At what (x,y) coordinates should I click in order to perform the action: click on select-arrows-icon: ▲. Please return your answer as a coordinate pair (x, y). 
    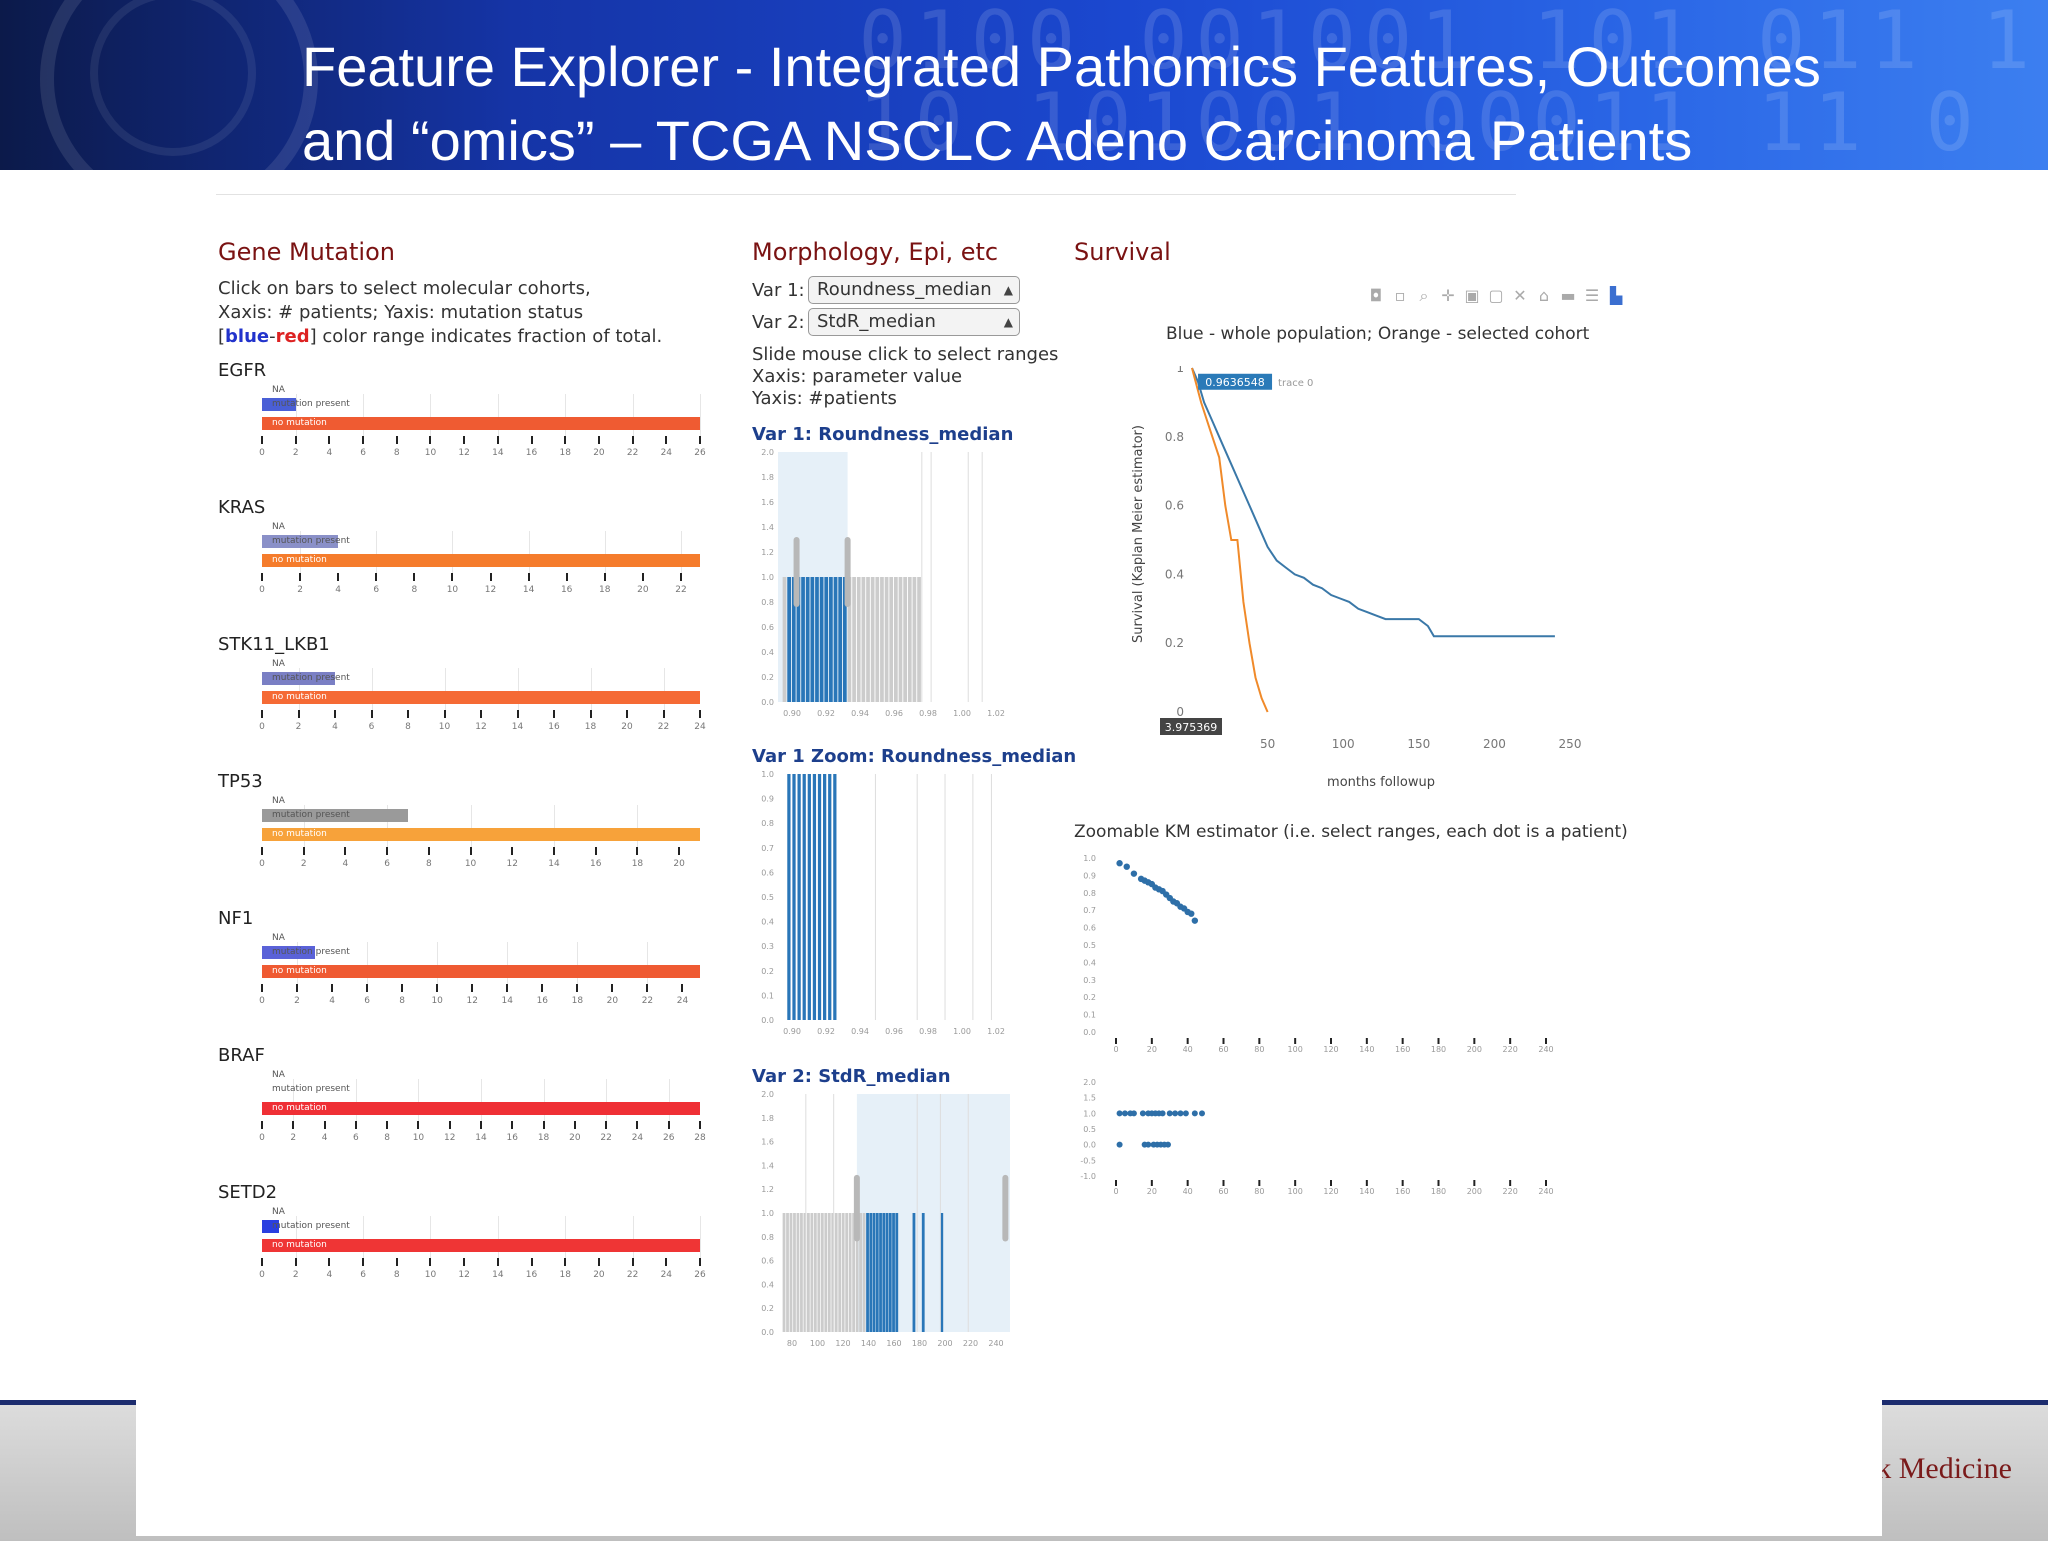
    Looking at the image, I should click on (1008, 322).